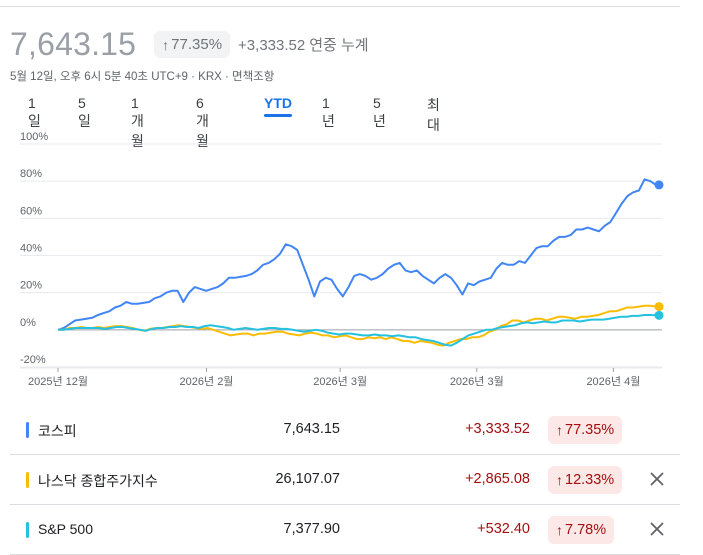 The height and width of the screenshot is (555, 703). What do you see at coordinates (590, 480) in the screenshot?
I see `series-percent: 12.33%` at bounding box center [590, 480].